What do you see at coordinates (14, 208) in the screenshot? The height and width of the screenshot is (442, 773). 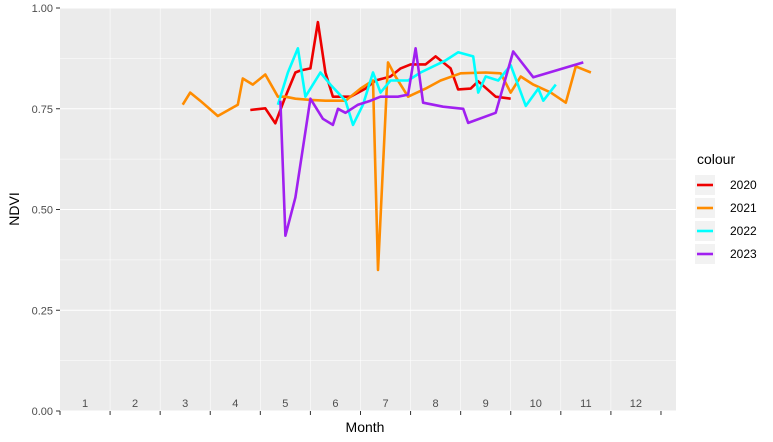 I see `y-axis-title: NDVI` at bounding box center [14, 208].